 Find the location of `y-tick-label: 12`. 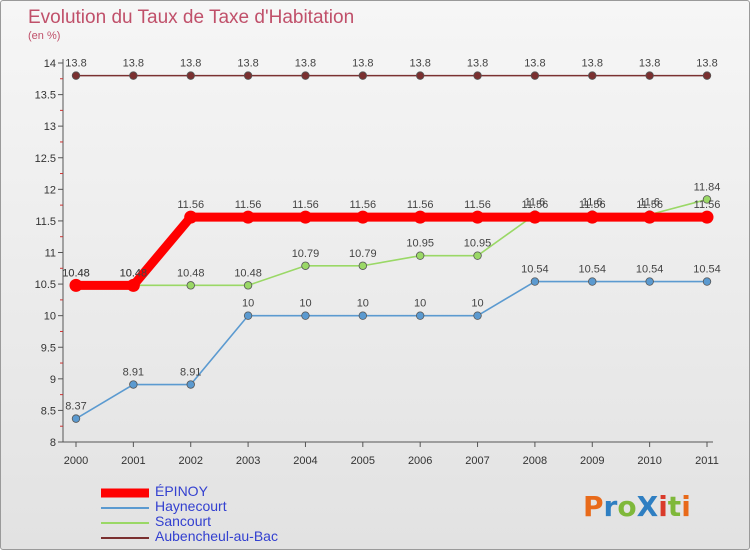

y-tick-label: 12 is located at coordinates (50, 190).